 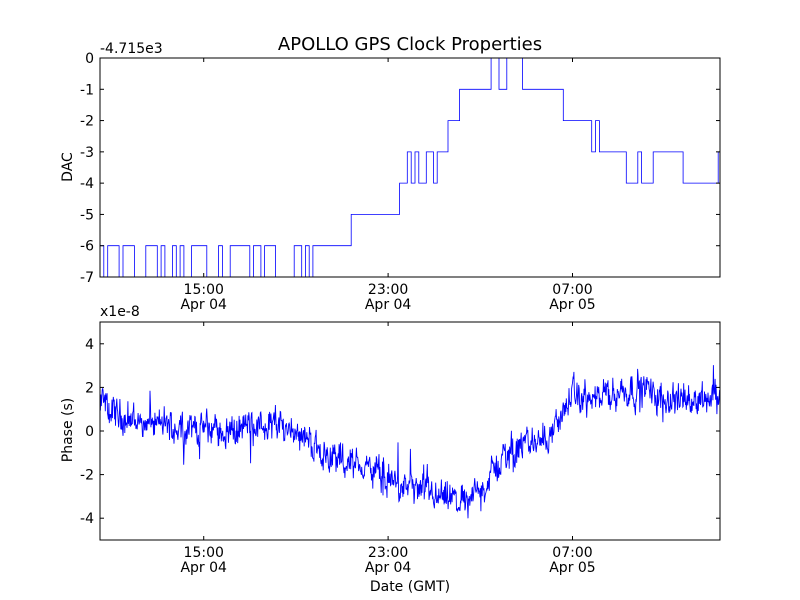 I want to click on dac-ylabel: DAC, so click(x=68, y=167).